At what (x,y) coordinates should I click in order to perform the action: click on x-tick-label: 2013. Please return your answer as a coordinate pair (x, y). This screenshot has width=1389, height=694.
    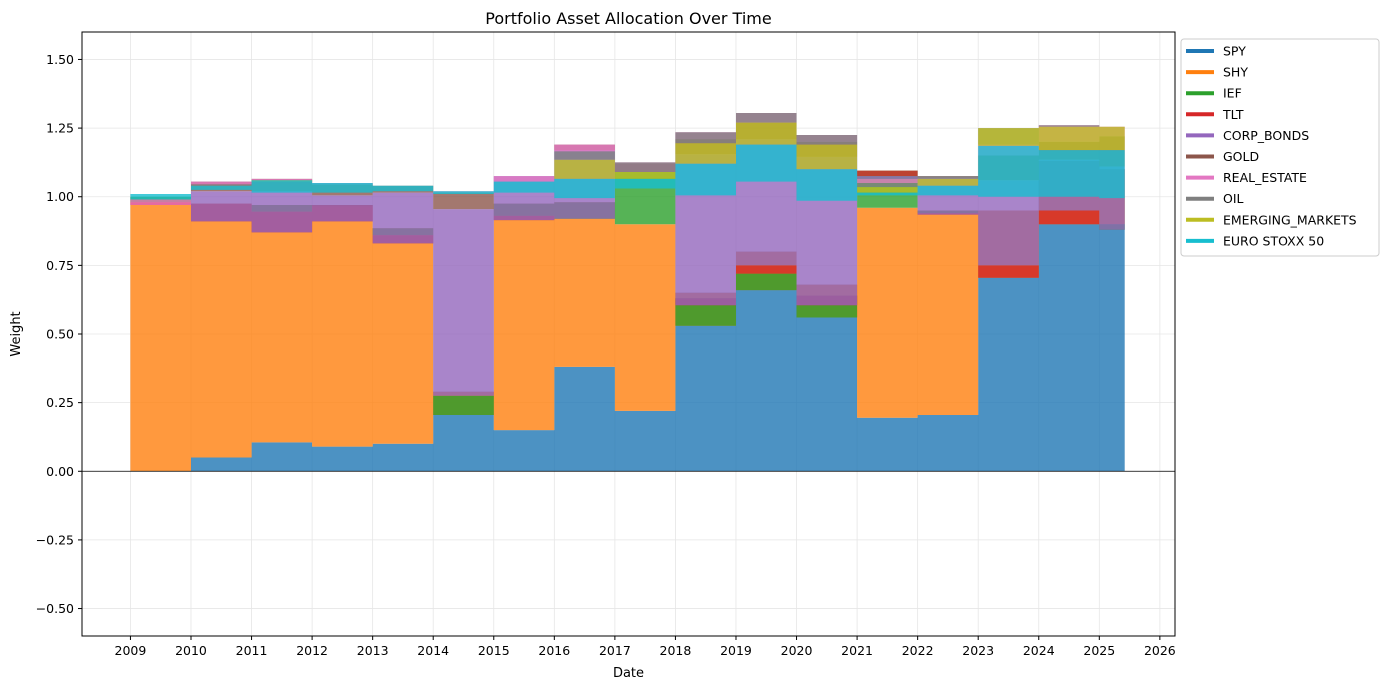
    Looking at the image, I should click on (373, 650).